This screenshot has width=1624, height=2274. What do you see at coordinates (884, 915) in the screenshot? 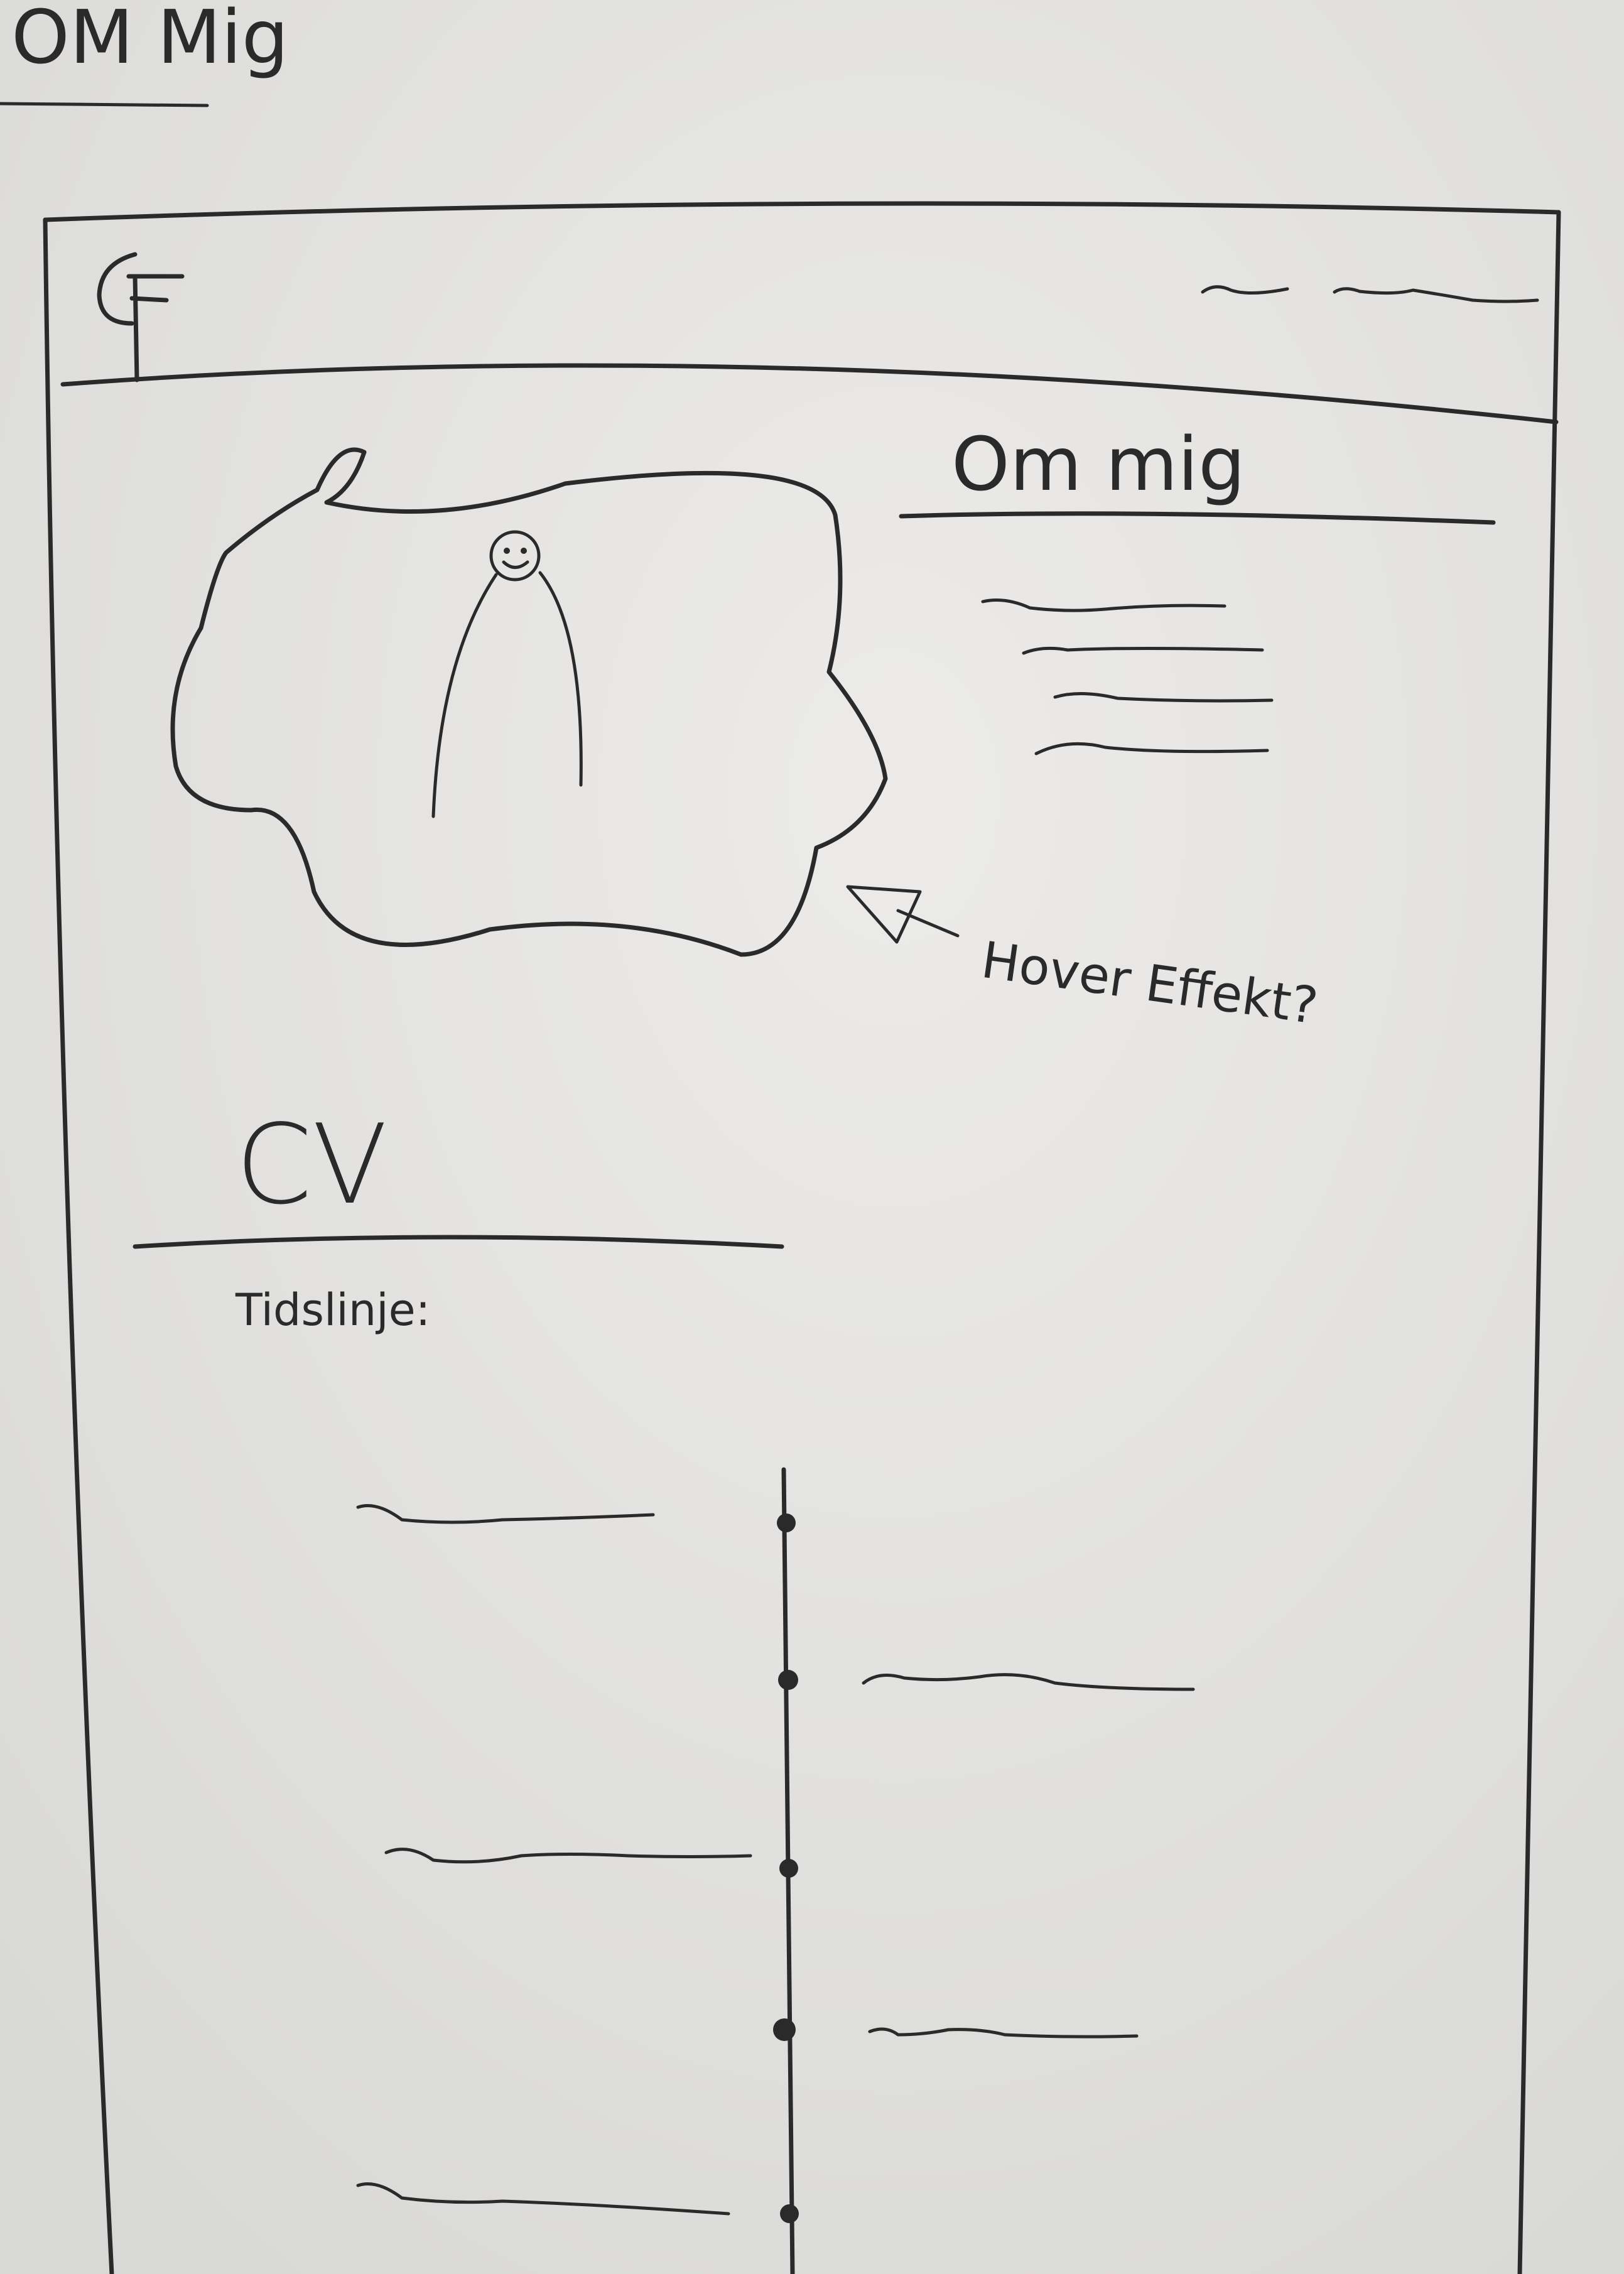
I see `annotation-arrow-head` at bounding box center [884, 915].